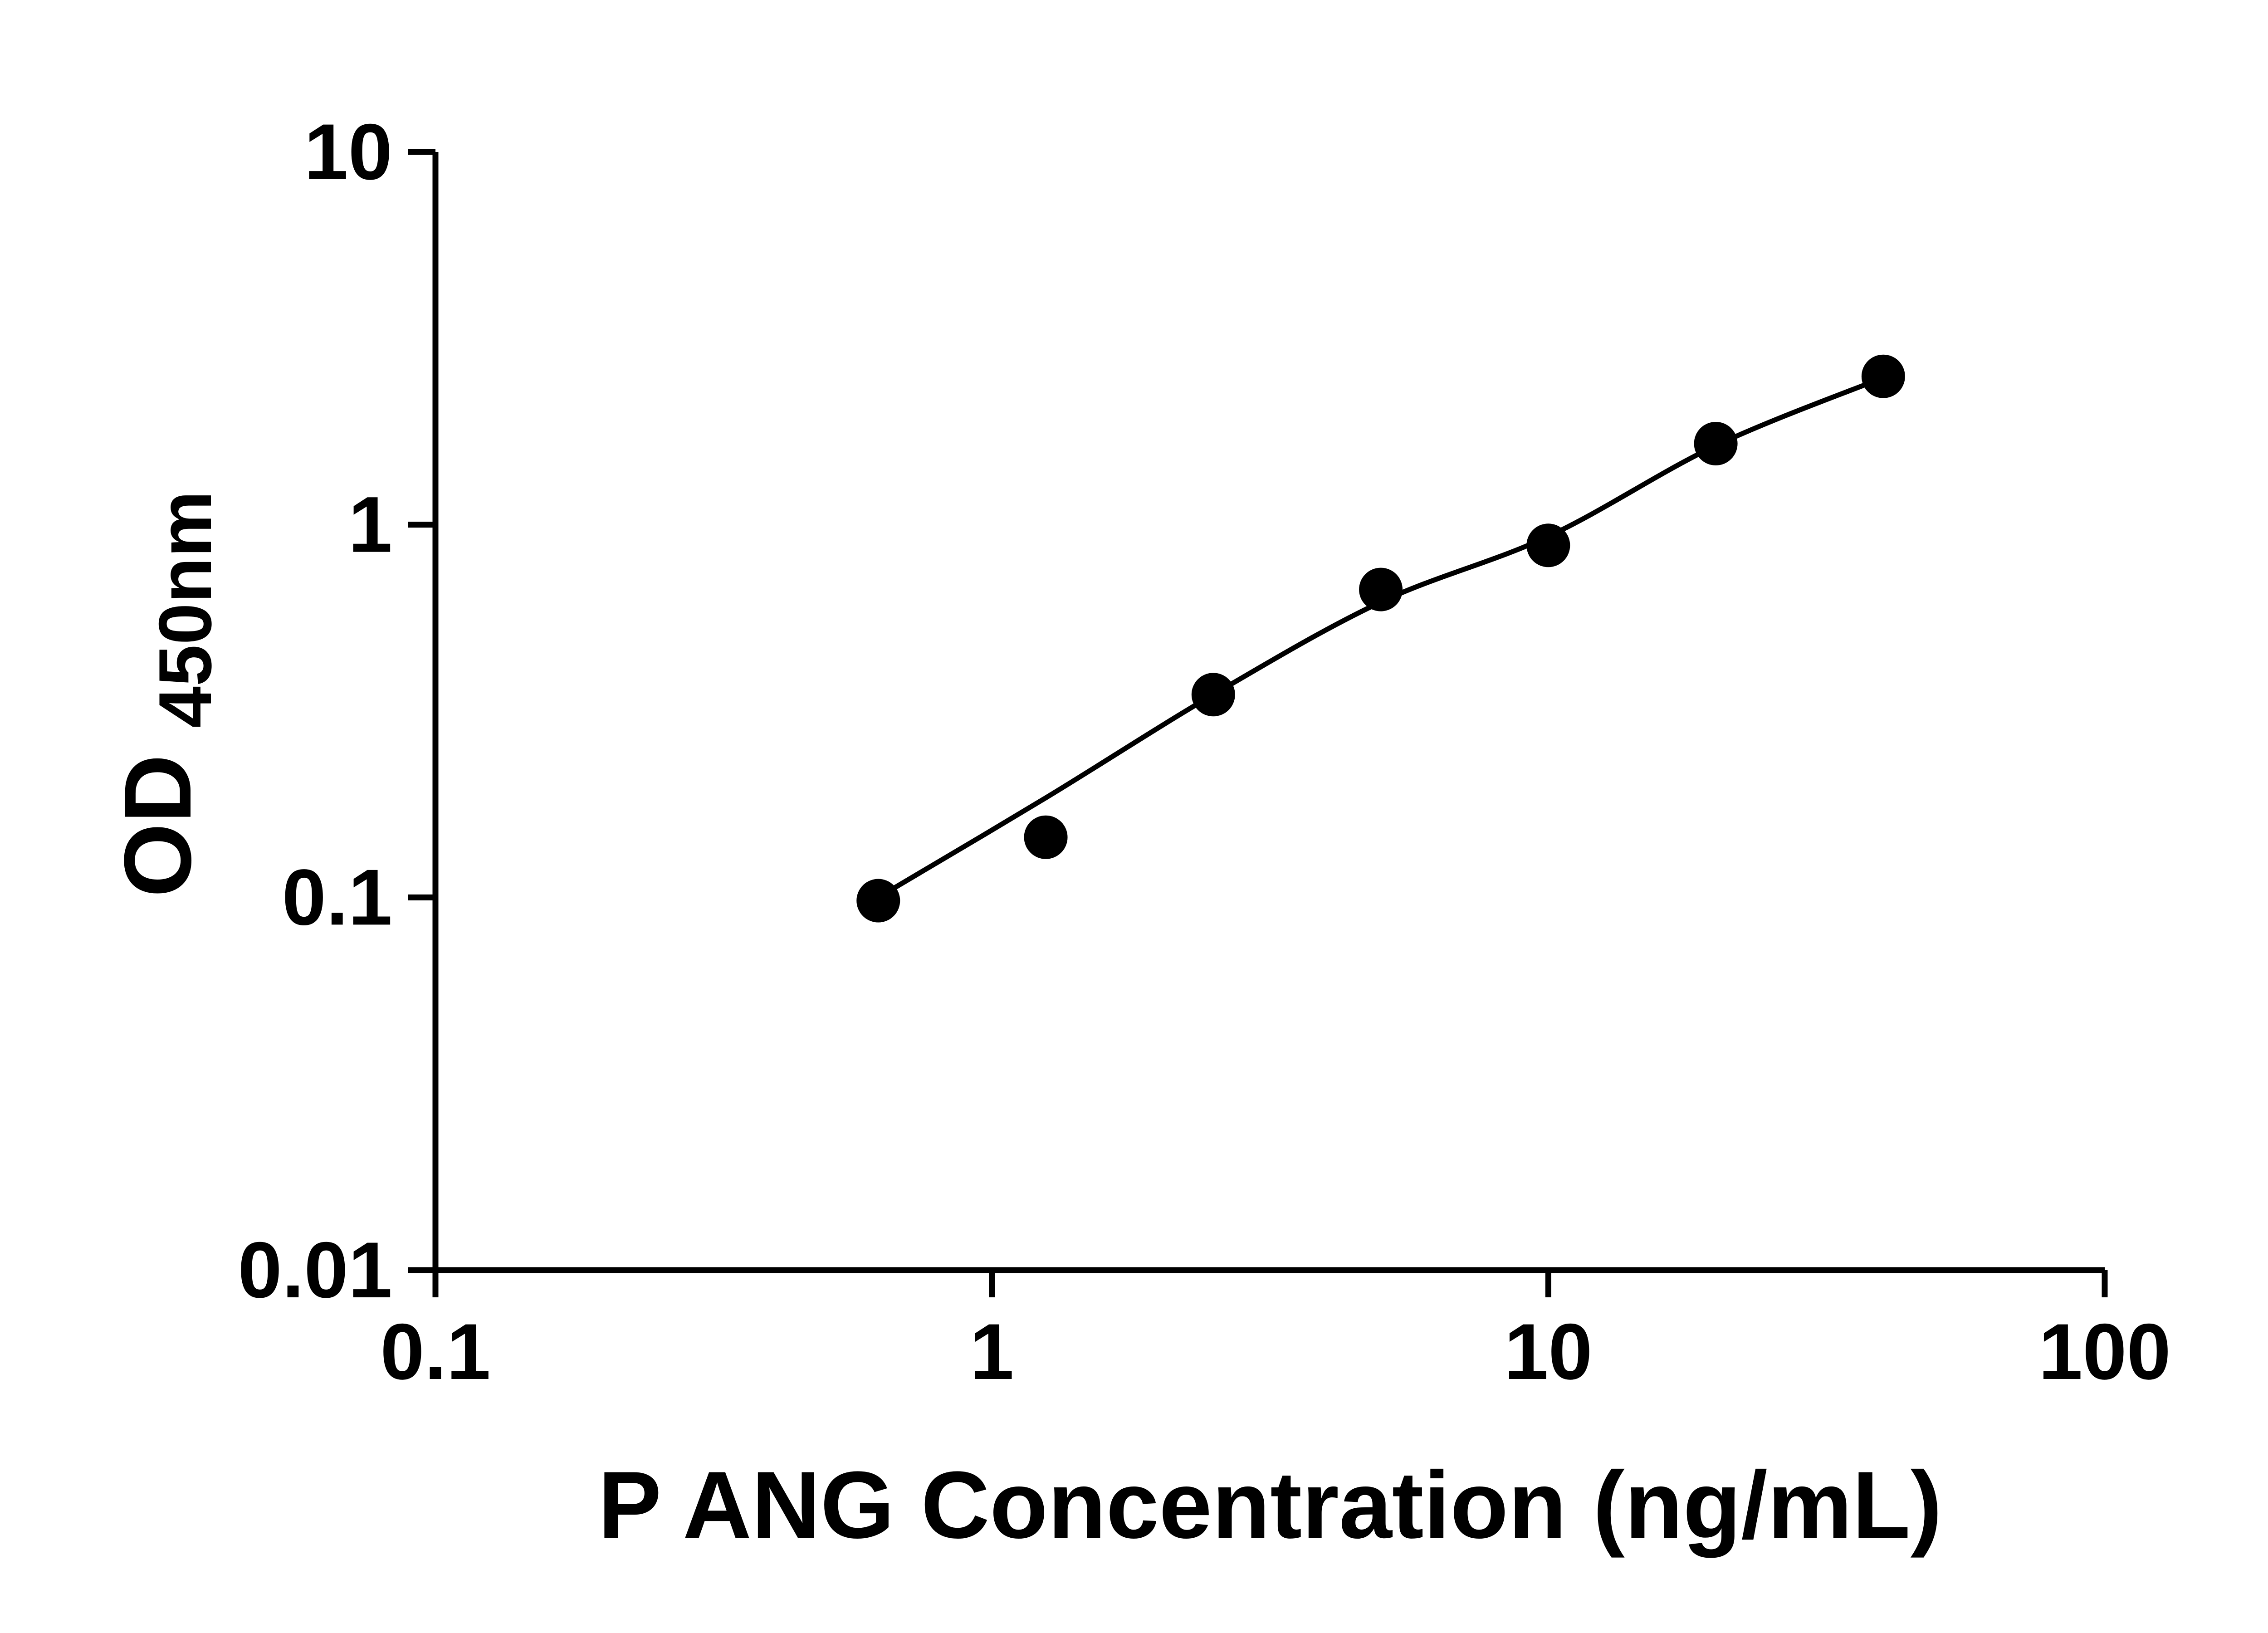  Describe the element at coordinates (370, 525) in the screenshot. I see `y-tick-label: 1` at that location.